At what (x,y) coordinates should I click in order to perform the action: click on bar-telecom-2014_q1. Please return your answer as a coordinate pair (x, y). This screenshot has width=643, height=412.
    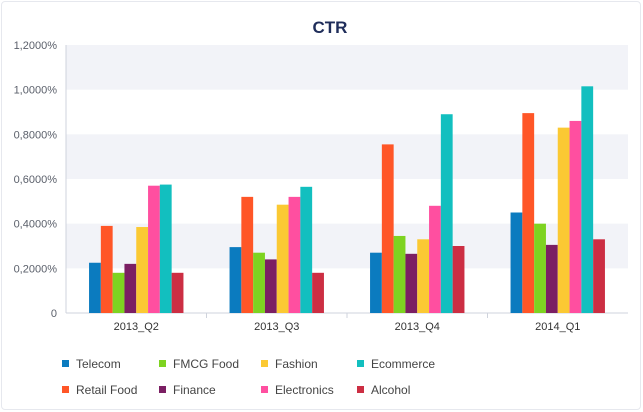
    Looking at the image, I should click on (516, 262).